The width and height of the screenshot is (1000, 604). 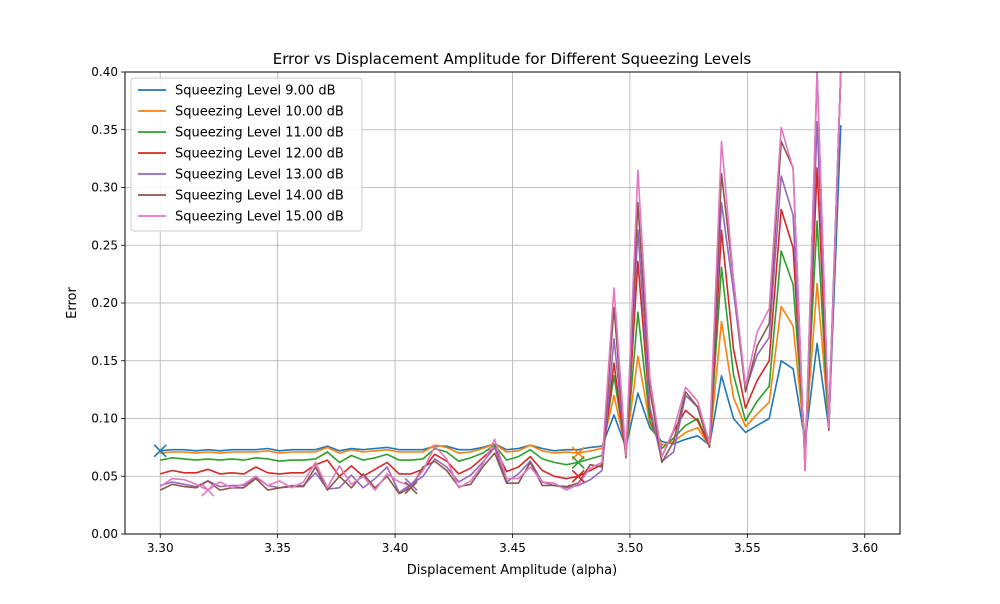 What do you see at coordinates (259, 196) in the screenshot?
I see `legend-label: Squeezing Level 14.00 dB` at bounding box center [259, 196].